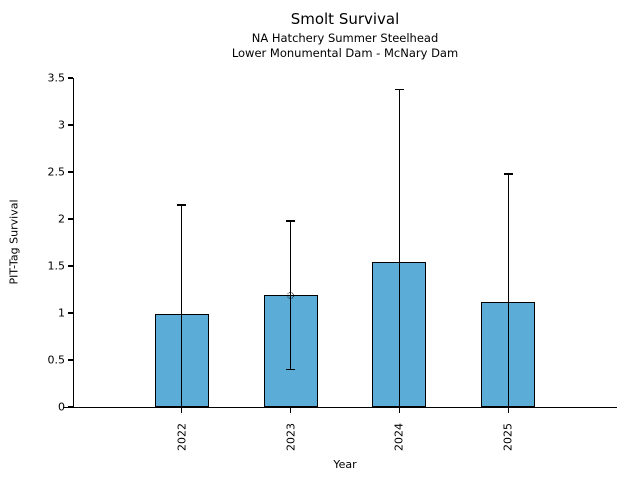  I want to click on y-tick-label: 3, so click(61, 125).